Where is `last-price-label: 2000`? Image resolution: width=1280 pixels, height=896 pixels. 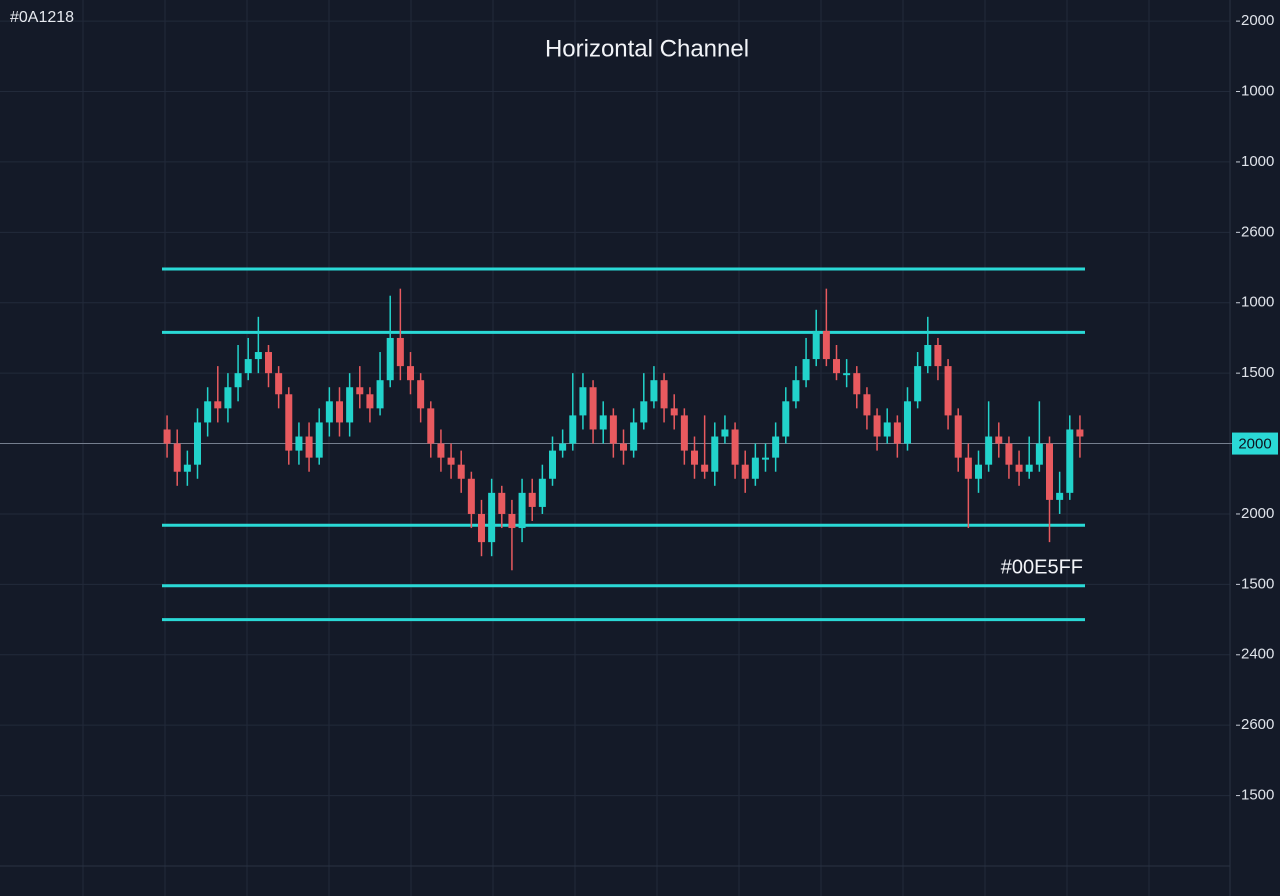
last-price-label: 2000 is located at coordinates (1254, 444).